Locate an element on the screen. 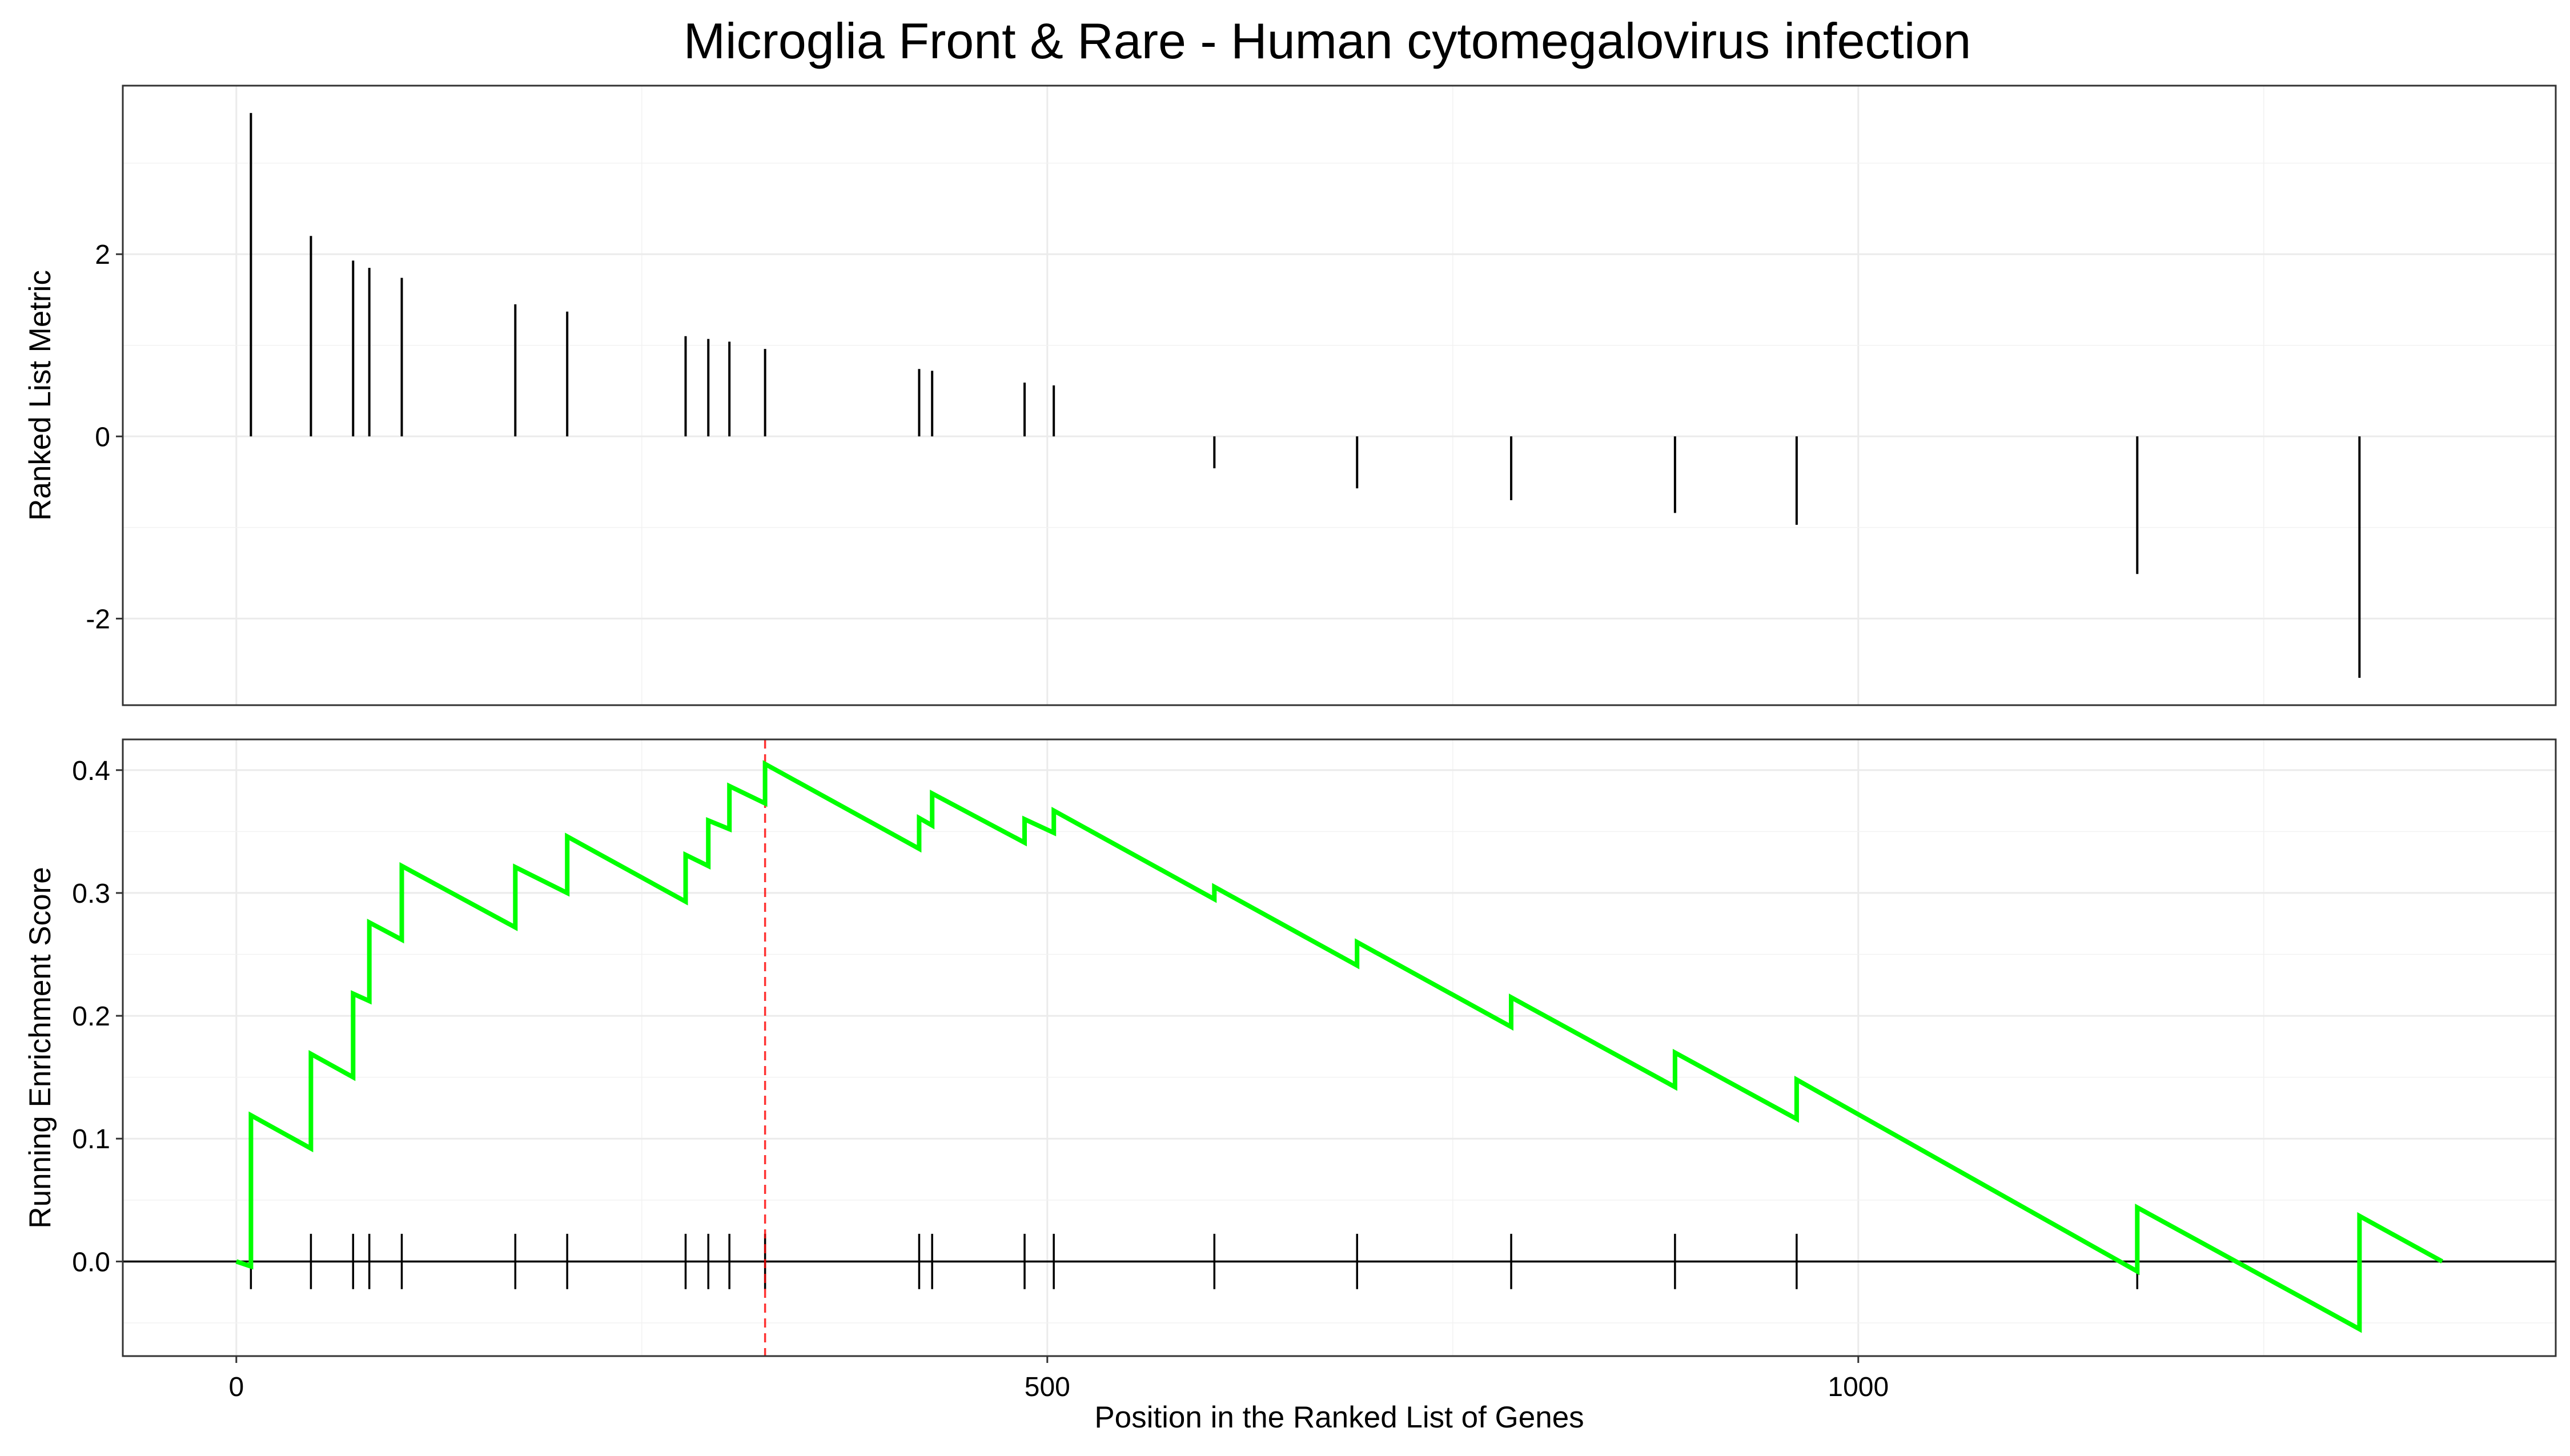 The height and width of the screenshot is (1456, 2570). ranked-metric-y-axis: -2 0 2 is located at coordinates (104, 437).